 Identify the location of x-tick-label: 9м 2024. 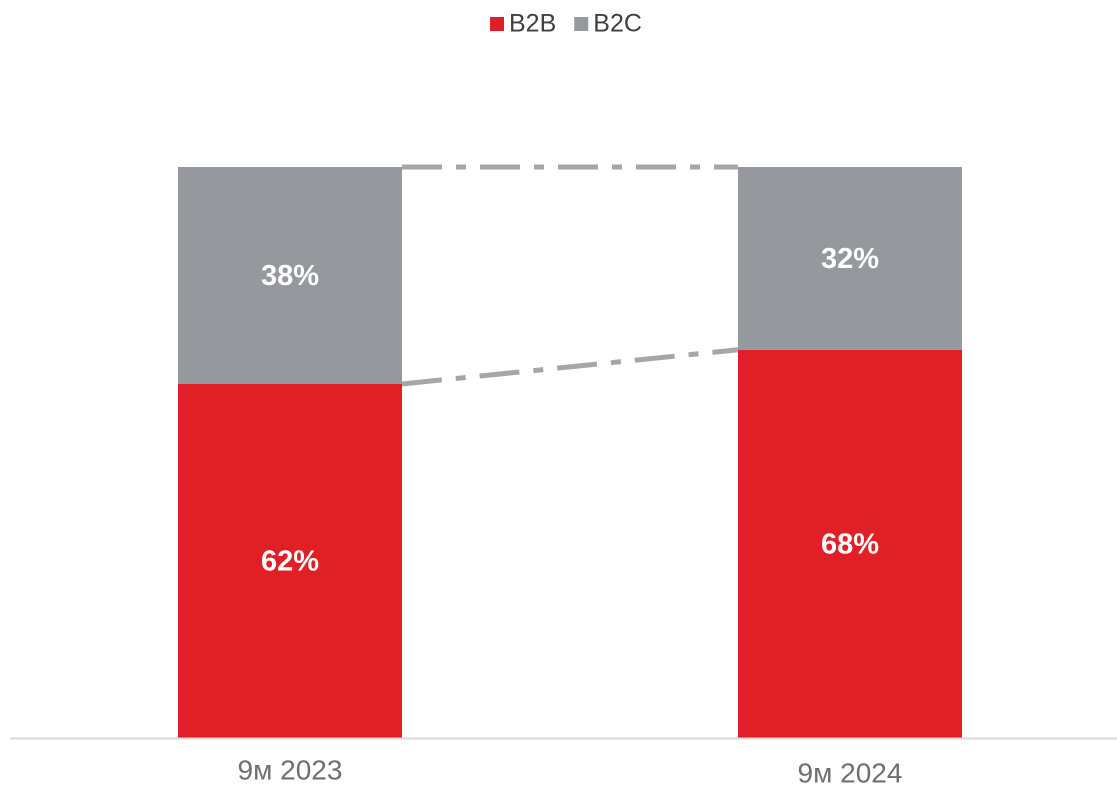
(850, 771).